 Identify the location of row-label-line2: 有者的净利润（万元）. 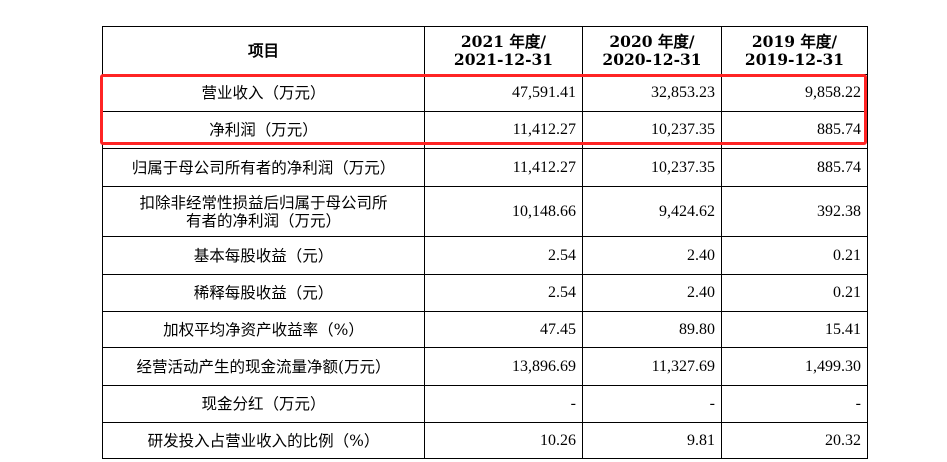
(263, 220).